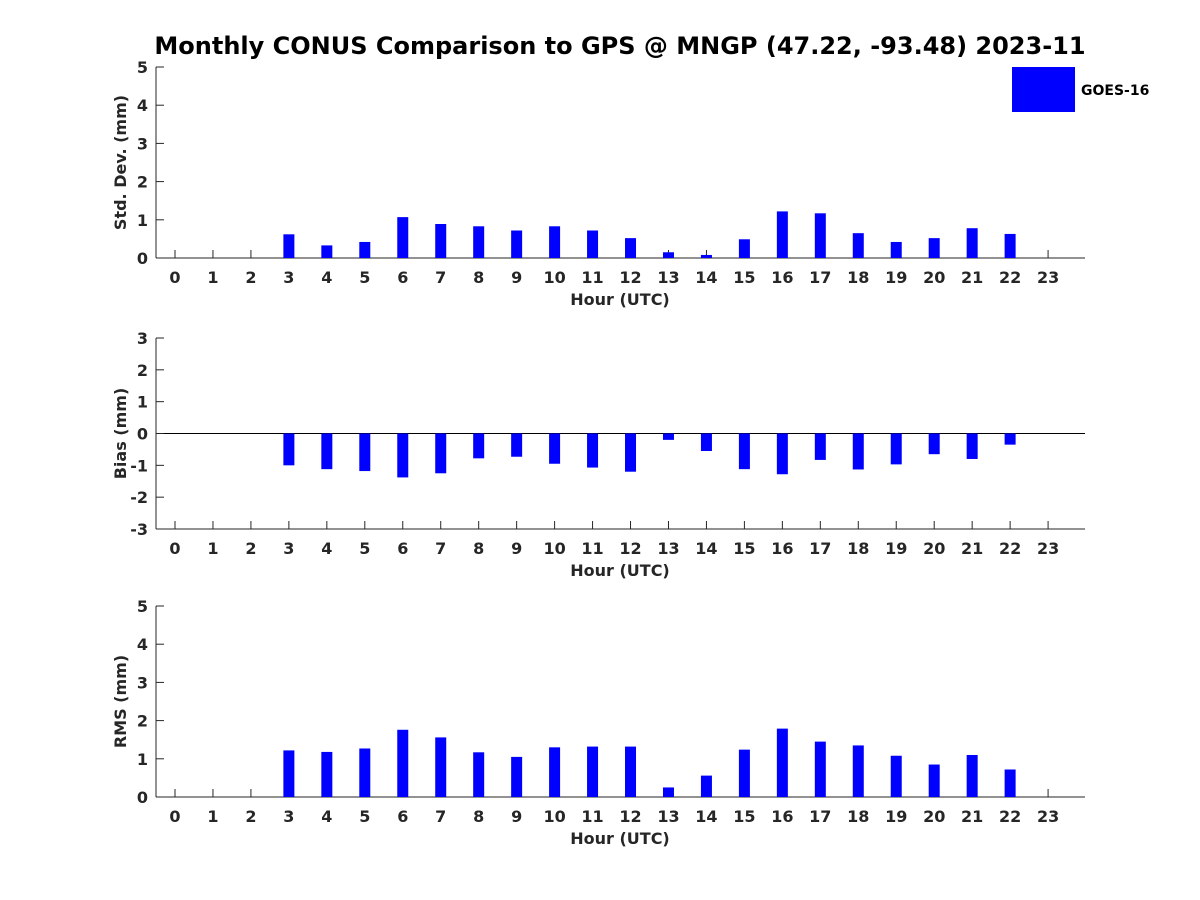  I want to click on legend: GOES-16, so click(1080, 89).